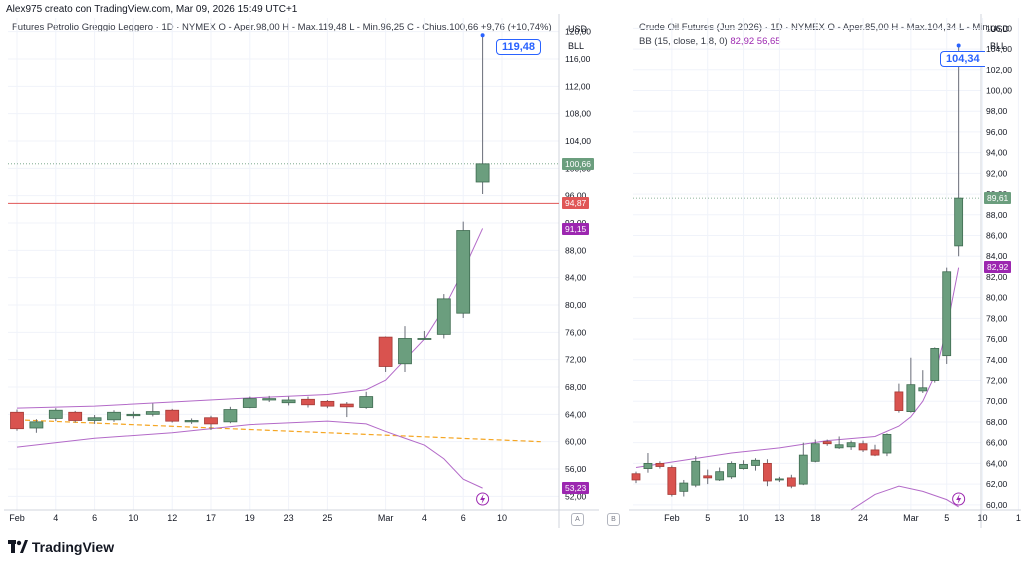 The height and width of the screenshot is (567, 1024). Describe the element at coordinates (327, 518) in the screenshot. I see `x-tick-label: 25` at that location.